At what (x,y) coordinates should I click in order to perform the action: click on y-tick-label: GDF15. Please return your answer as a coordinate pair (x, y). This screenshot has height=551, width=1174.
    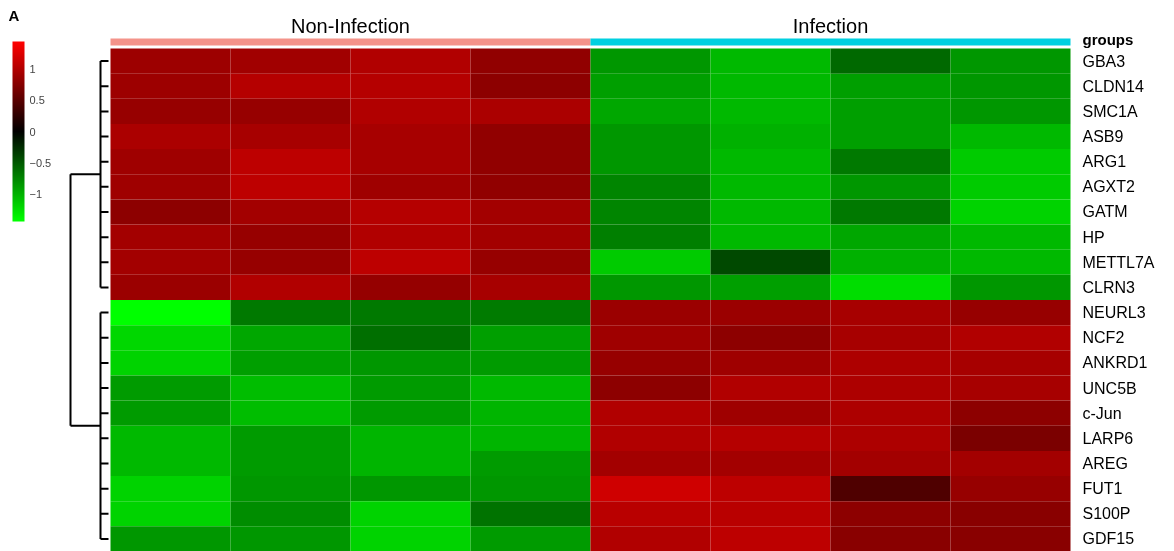
    Looking at the image, I should click on (1108, 539).